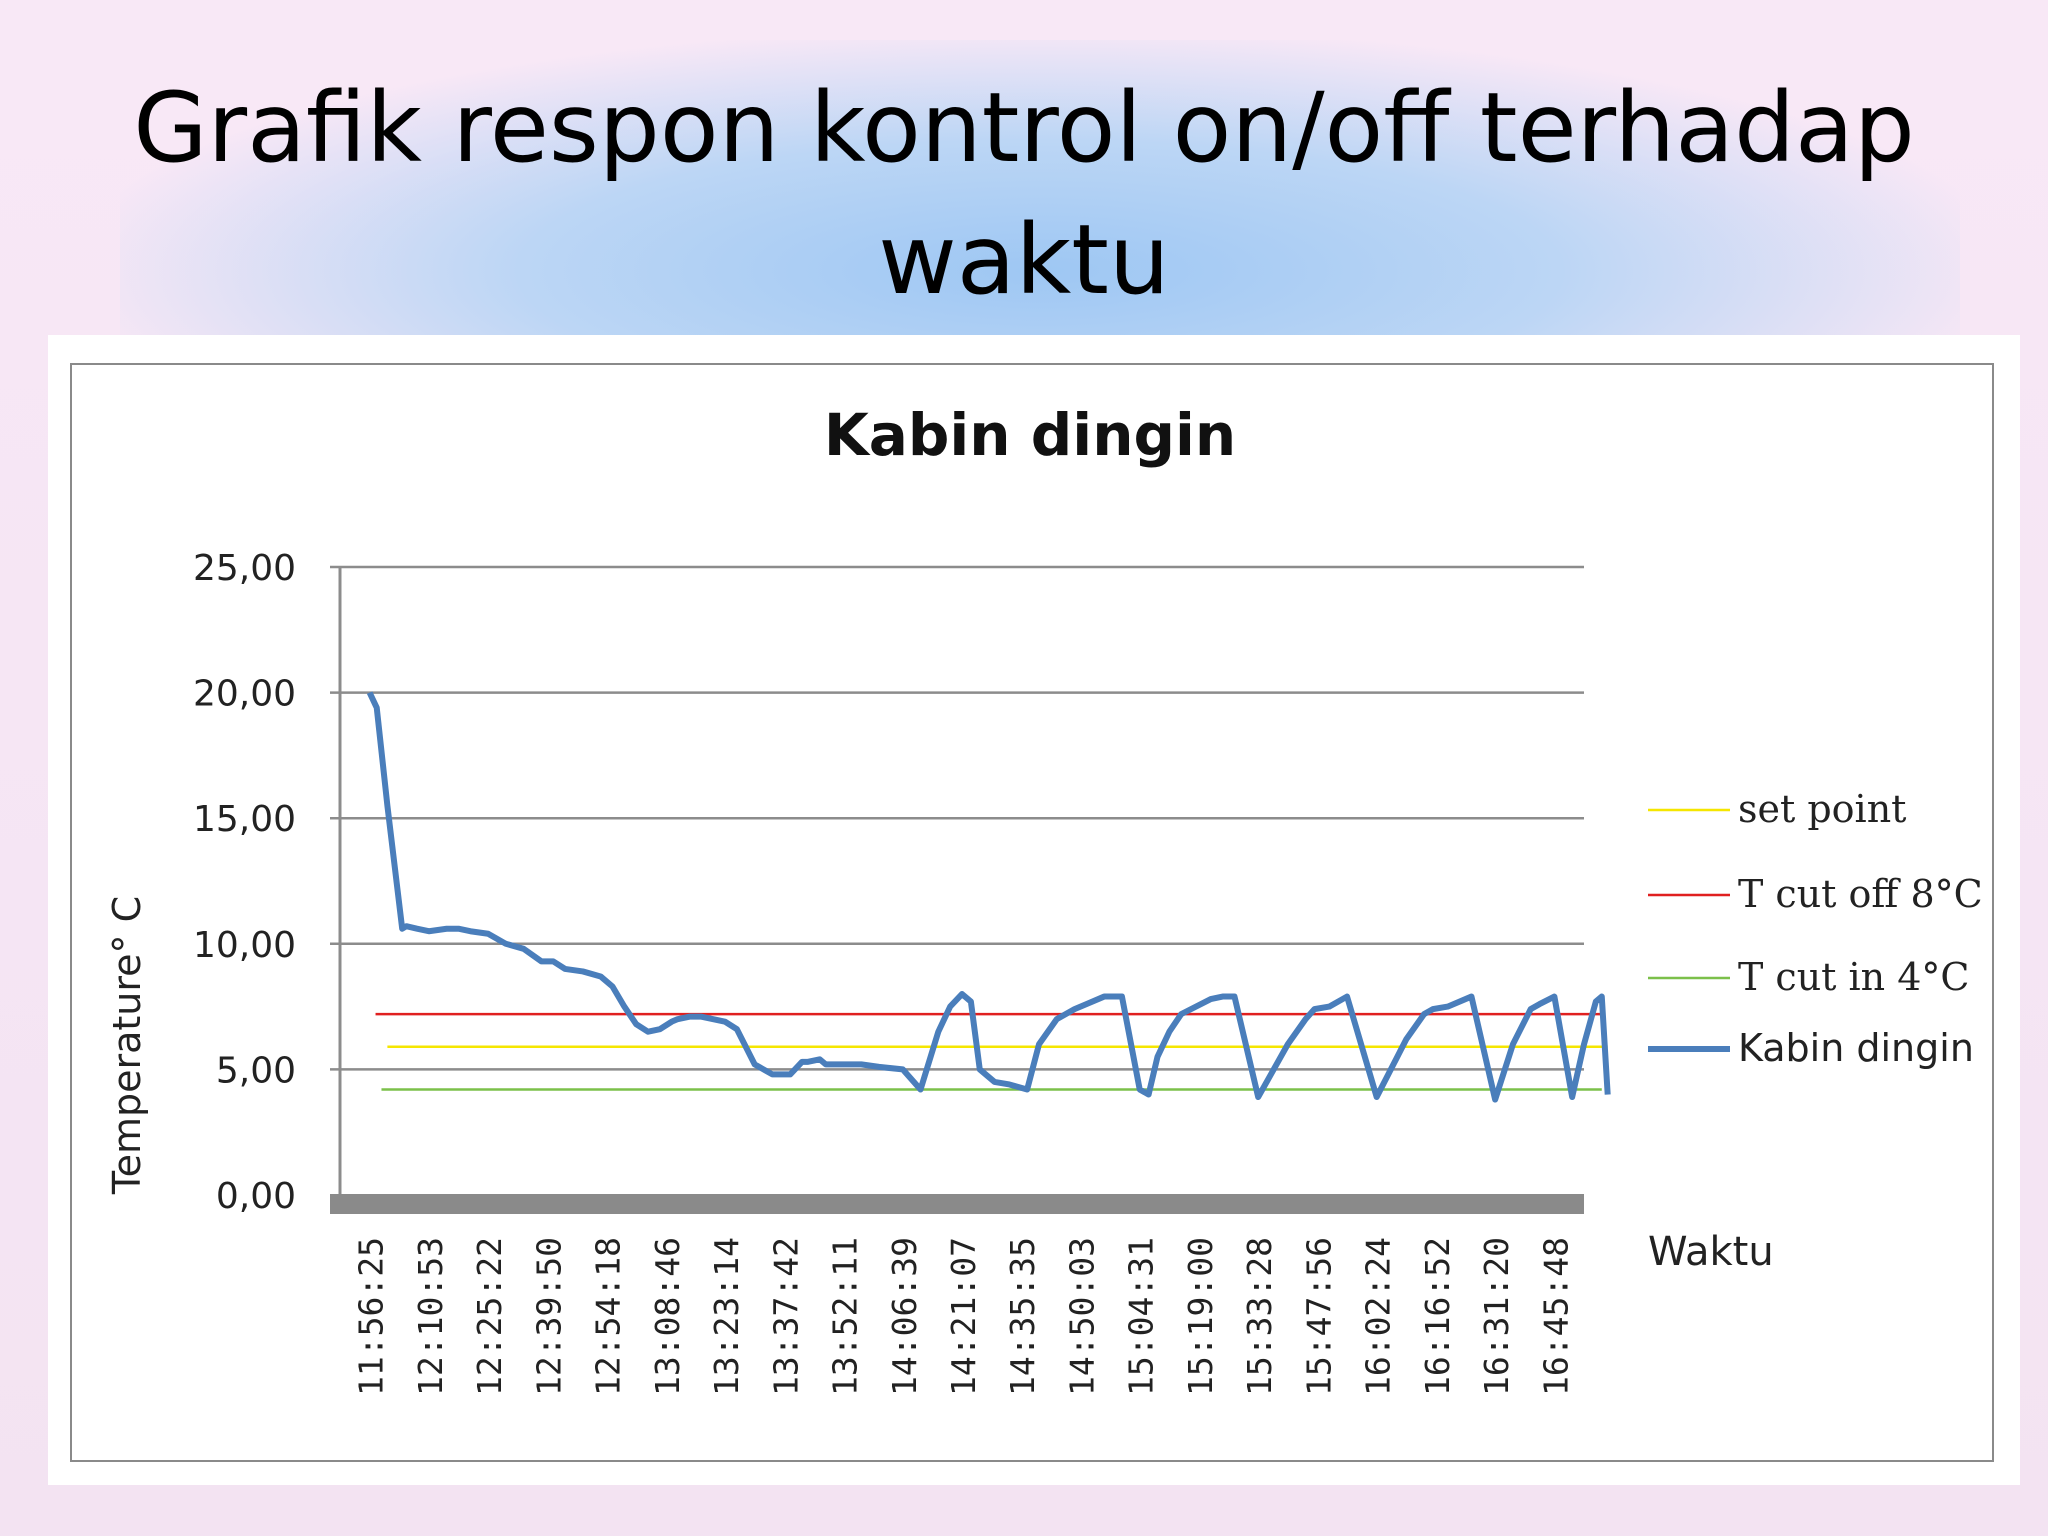  Describe the element at coordinates (1024, 128) in the screenshot. I see `slide-title-line-1: Grafik respon kontrol on/off terhadap` at that location.